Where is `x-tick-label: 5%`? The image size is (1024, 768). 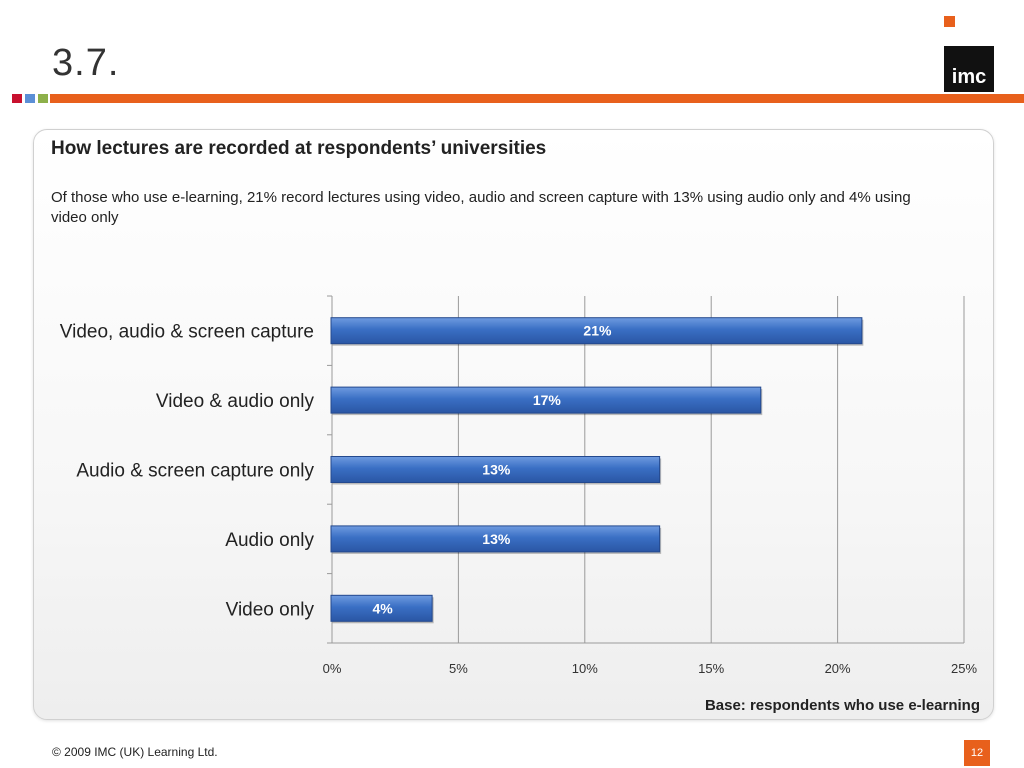
x-tick-label: 5% is located at coordinates (458, 668).